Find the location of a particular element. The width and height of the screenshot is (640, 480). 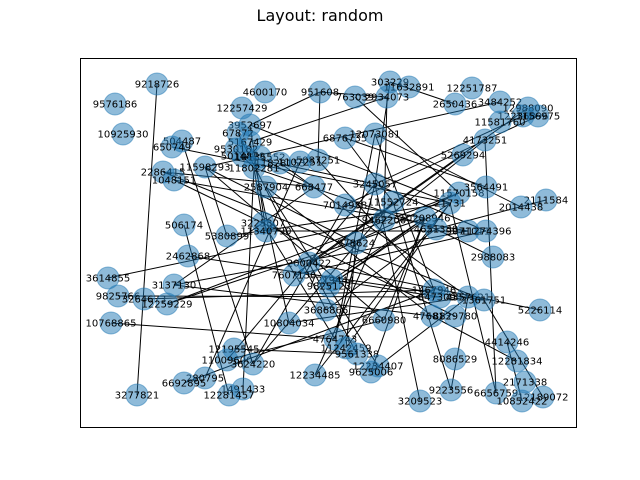

node-label: 11570158 is located at coordinates (459, 194).